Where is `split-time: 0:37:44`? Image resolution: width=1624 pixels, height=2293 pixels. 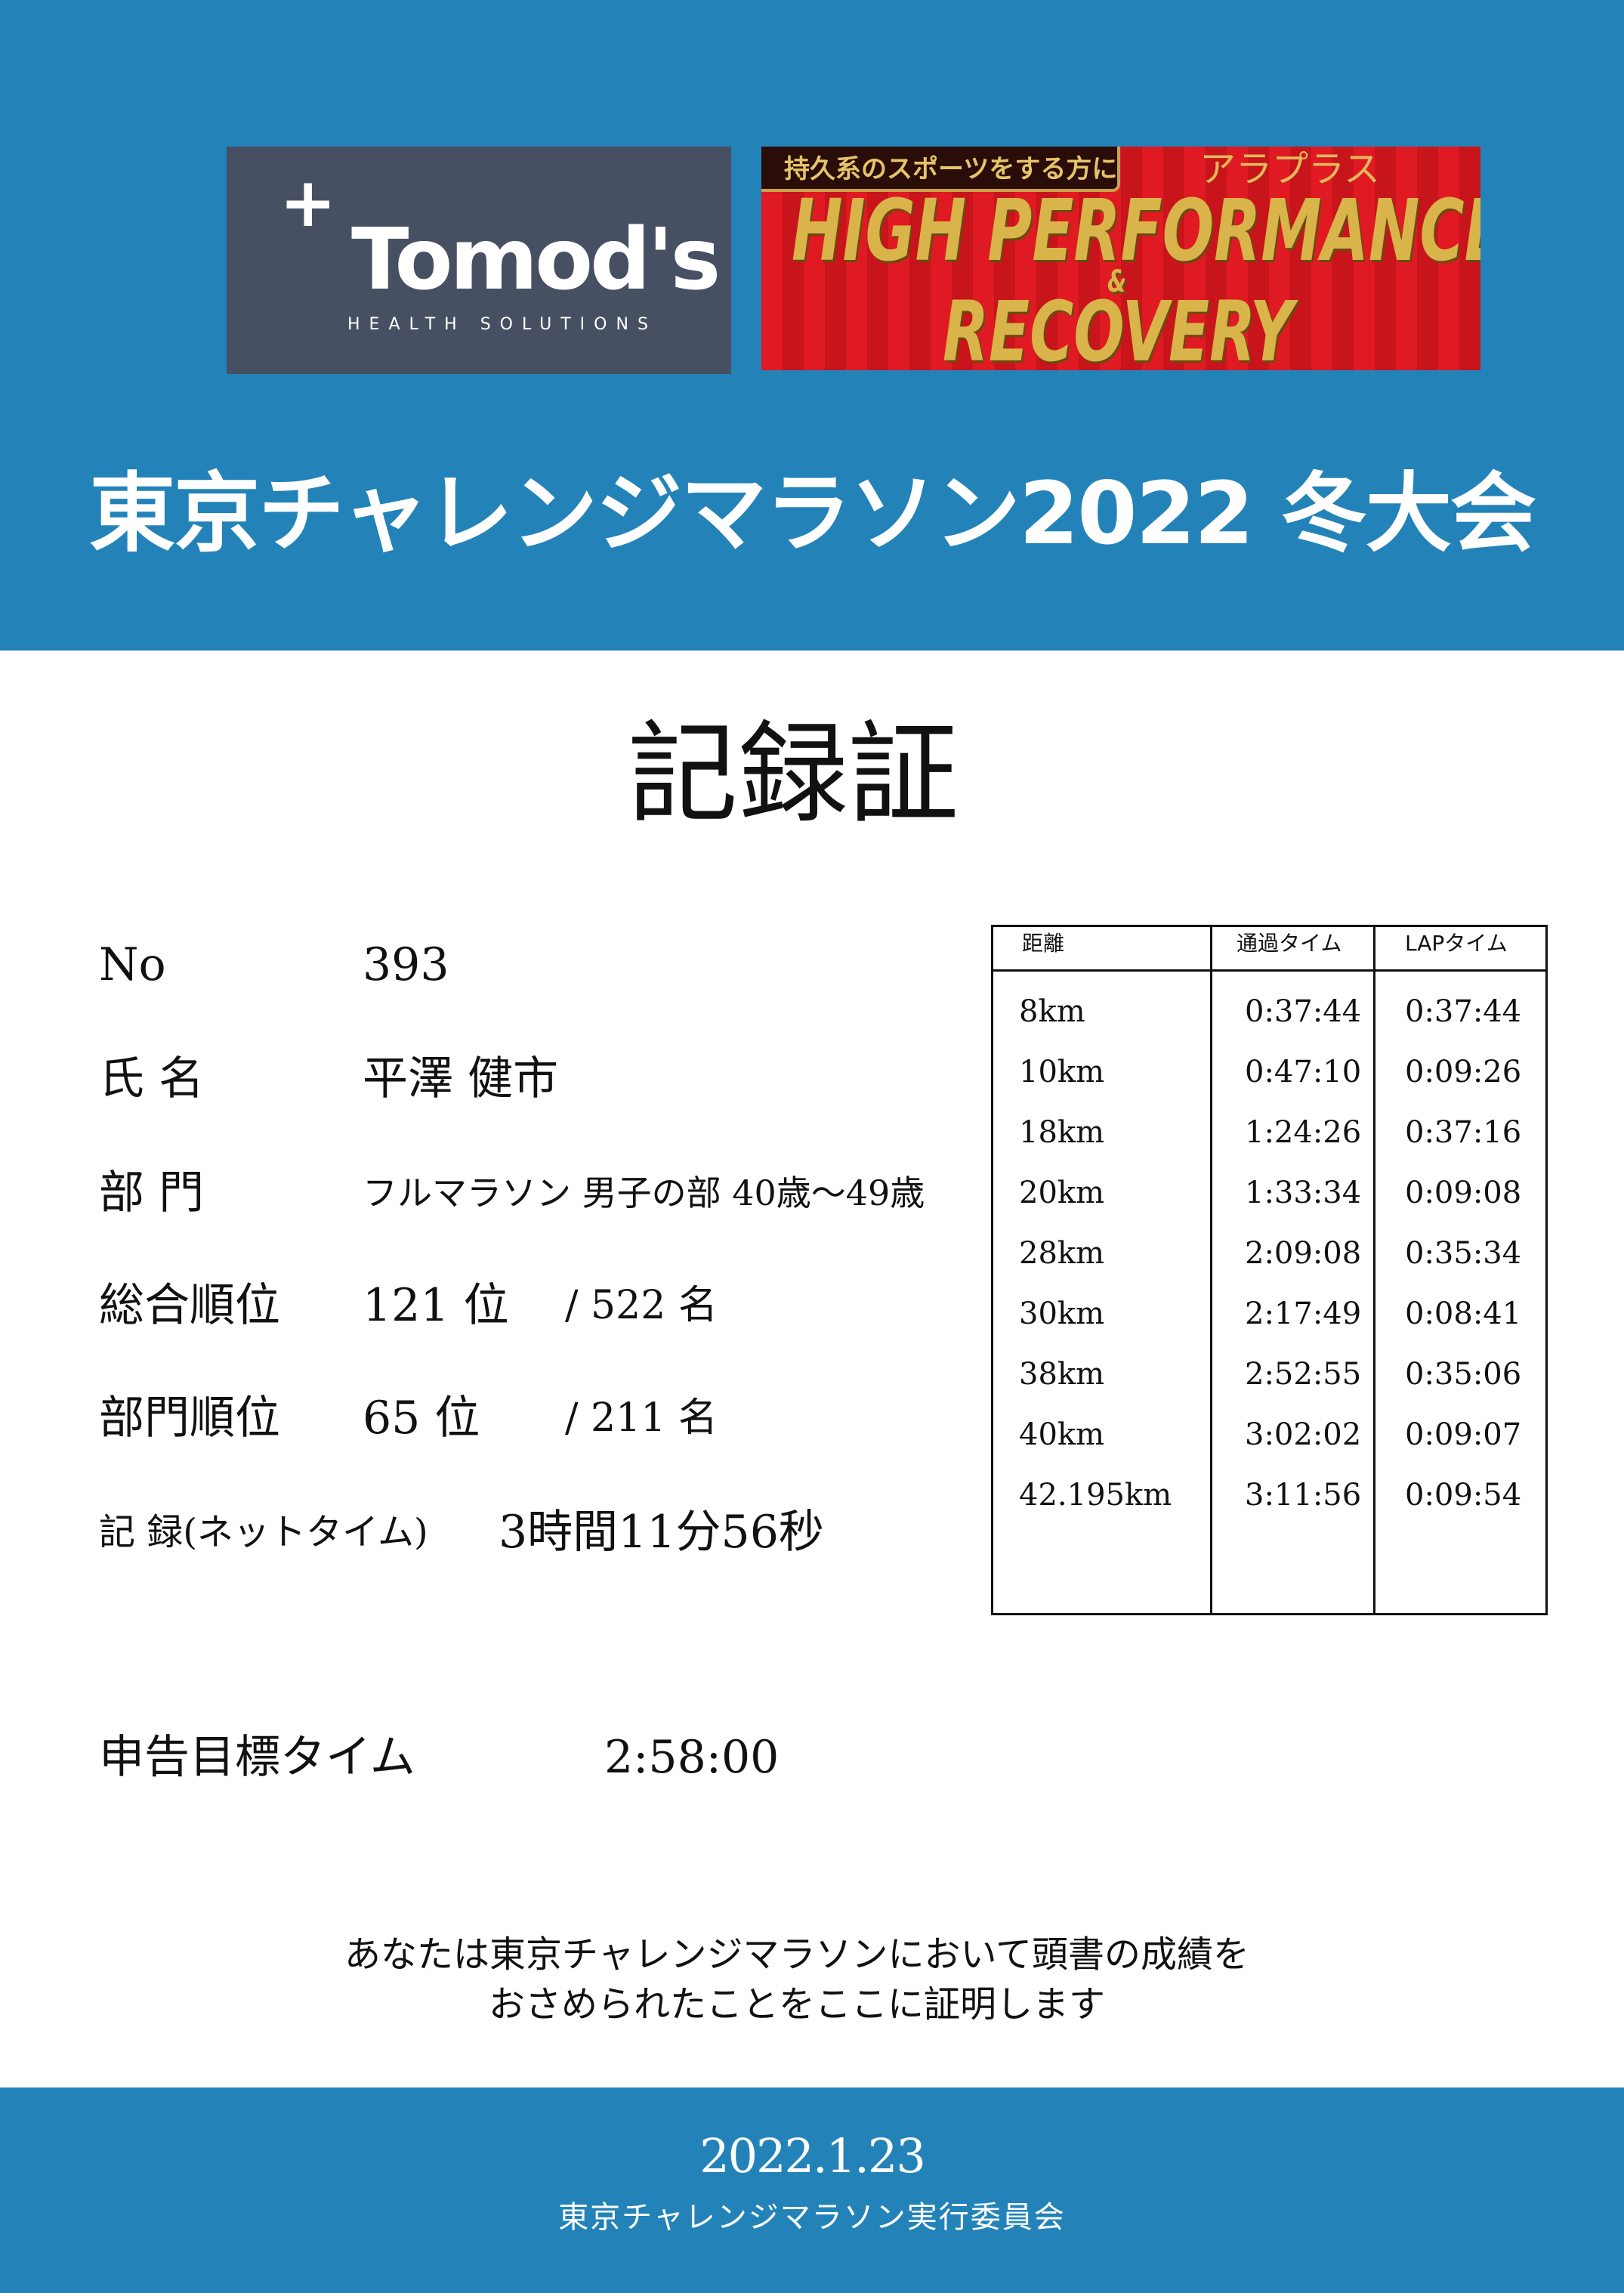
split-time: 0:37:44 is located at coordinates (1303, 1011).